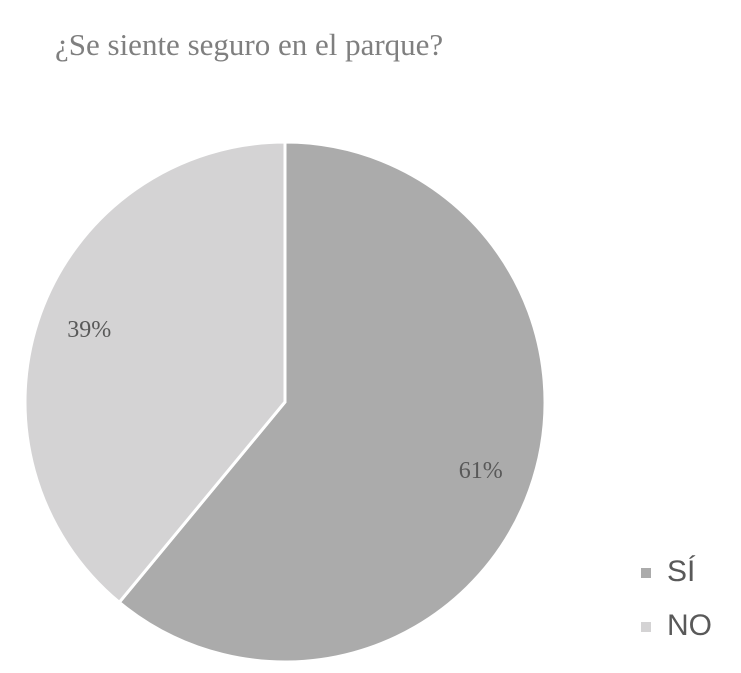 Image resolution: width=741 pixels, height=673 pixels. I want to click on legend-label: SÍ, so click(681, 571).